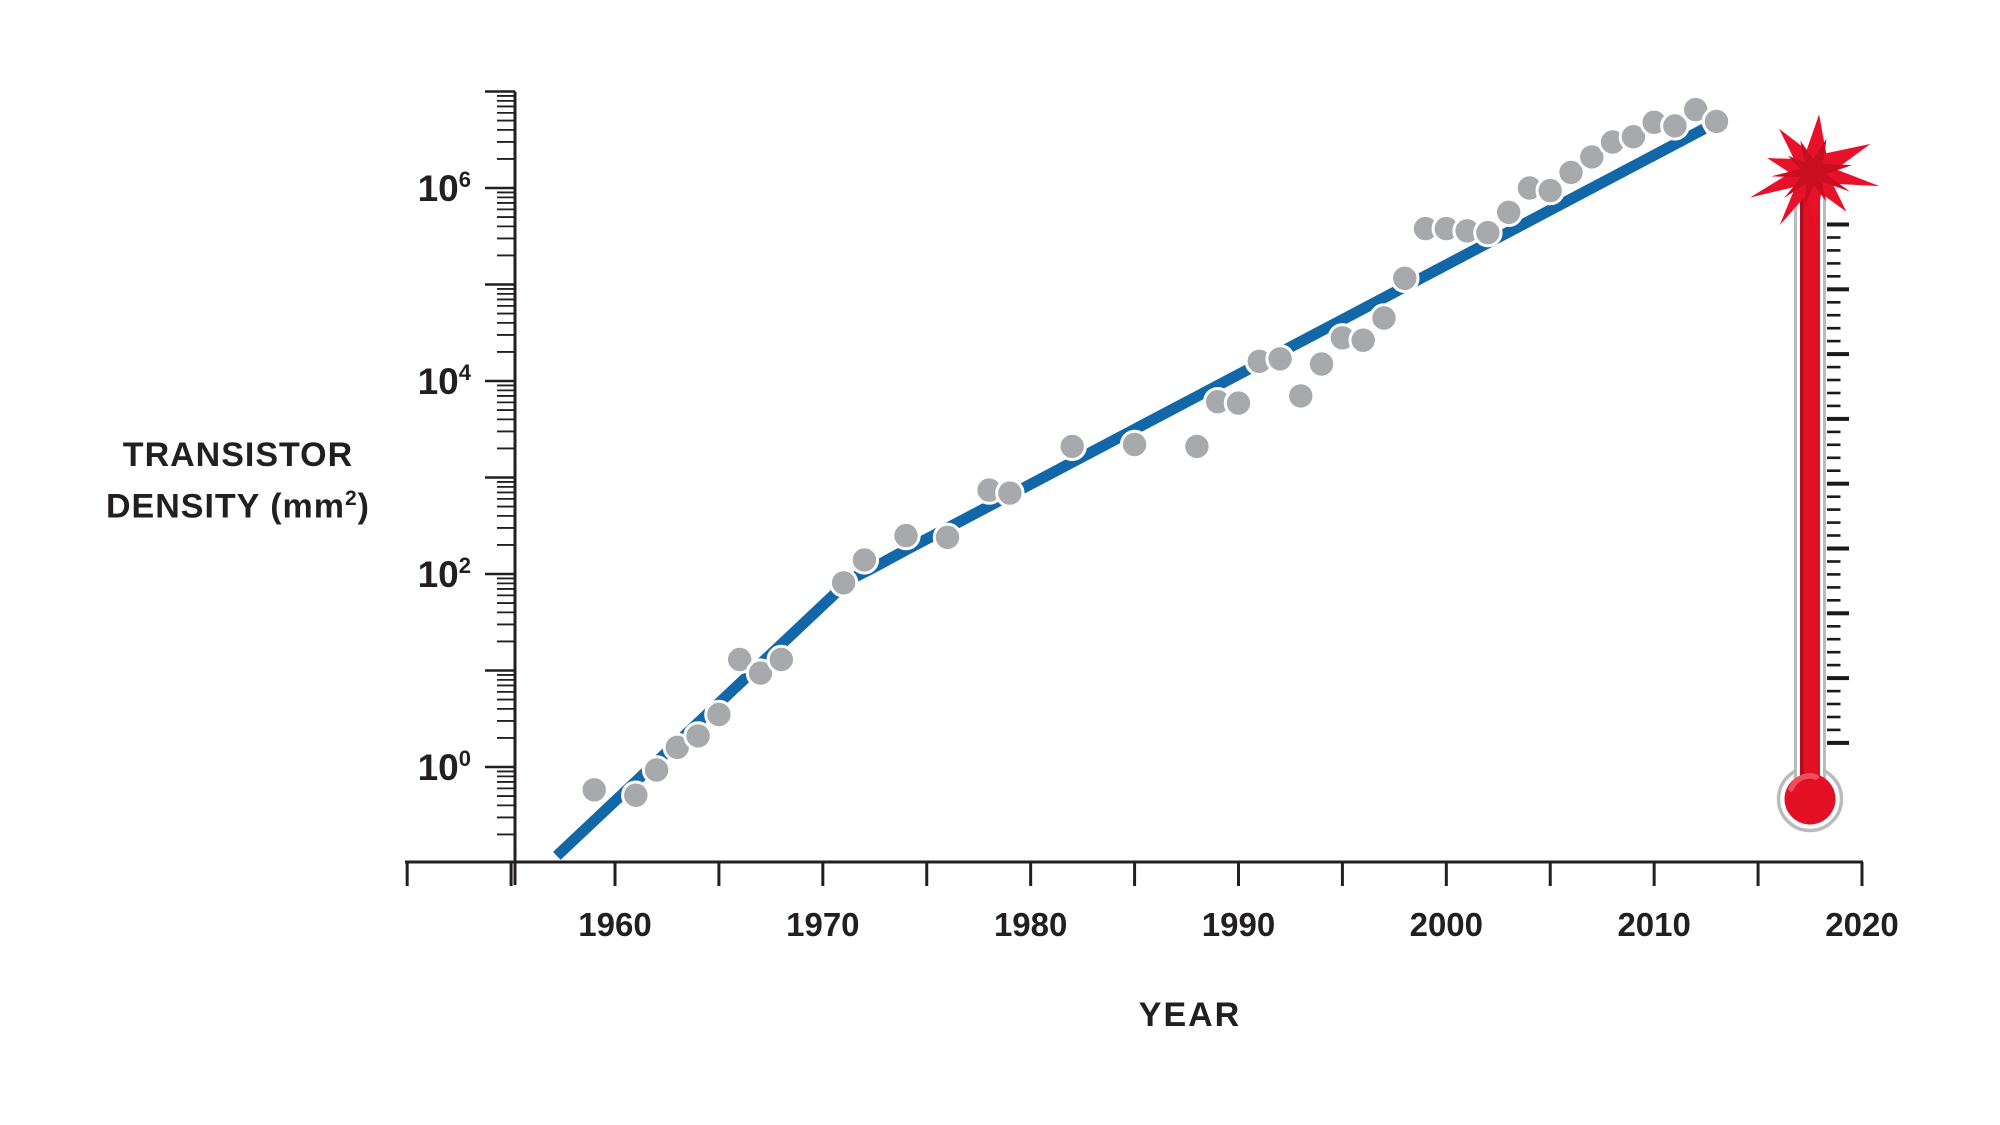 Image resolution: width=2000 pixels, height=1125 pixels. What do you see at coordinates (1810, 480) in the screenshot?
I see `thermometer-red-column` at bounding box center [1810, 480].